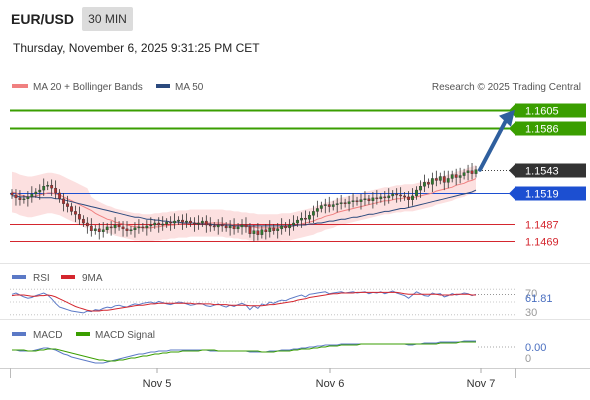  I want to click on last-level-pointer, so click(512, 170).